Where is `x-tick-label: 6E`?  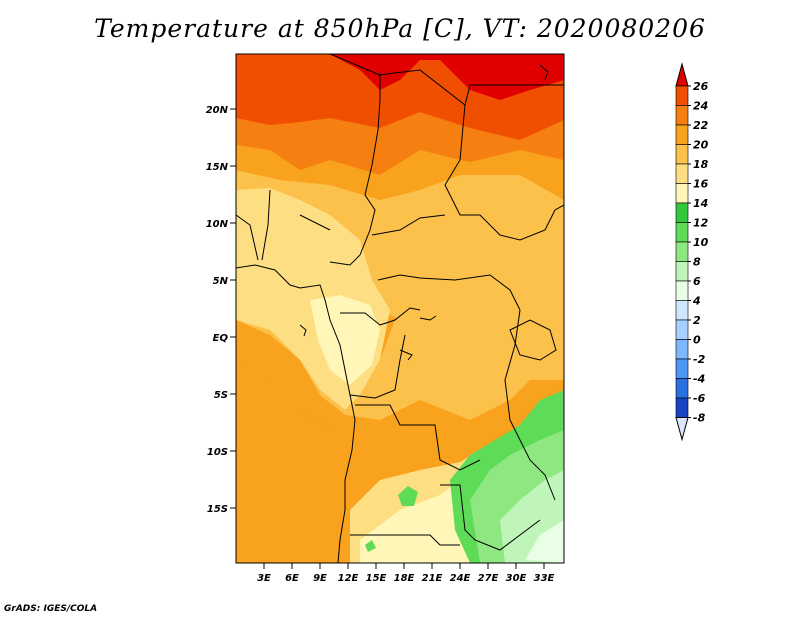 x-tick-label: 6E is located at coordinates (292, 578).